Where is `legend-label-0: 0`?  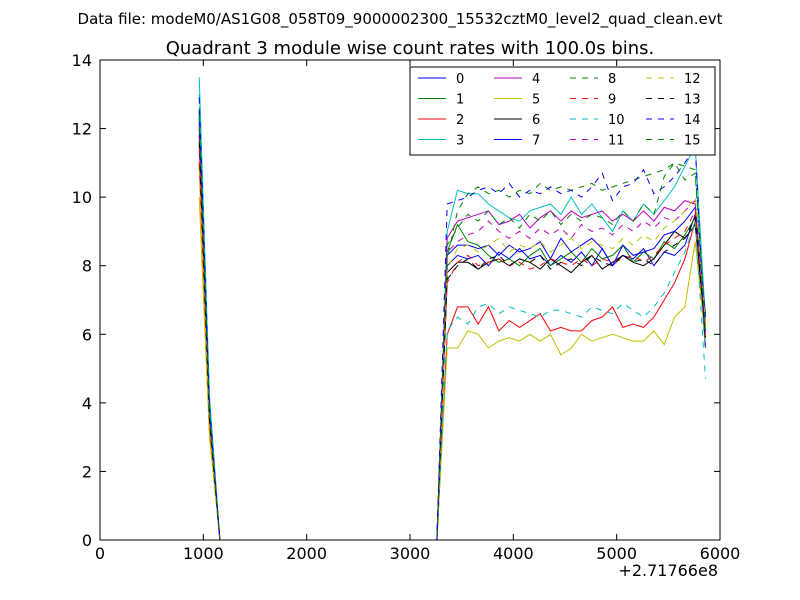 legend-label-0: 0 is located at coordinates (460, 79).